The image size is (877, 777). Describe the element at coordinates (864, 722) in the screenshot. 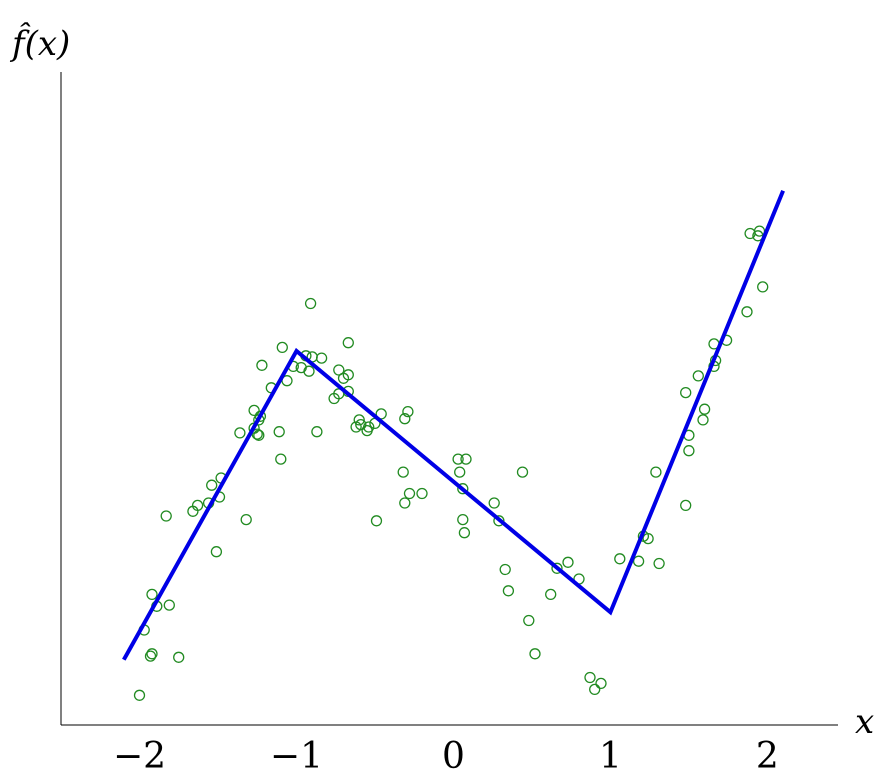

I see `x-axis-label: x` at that location.